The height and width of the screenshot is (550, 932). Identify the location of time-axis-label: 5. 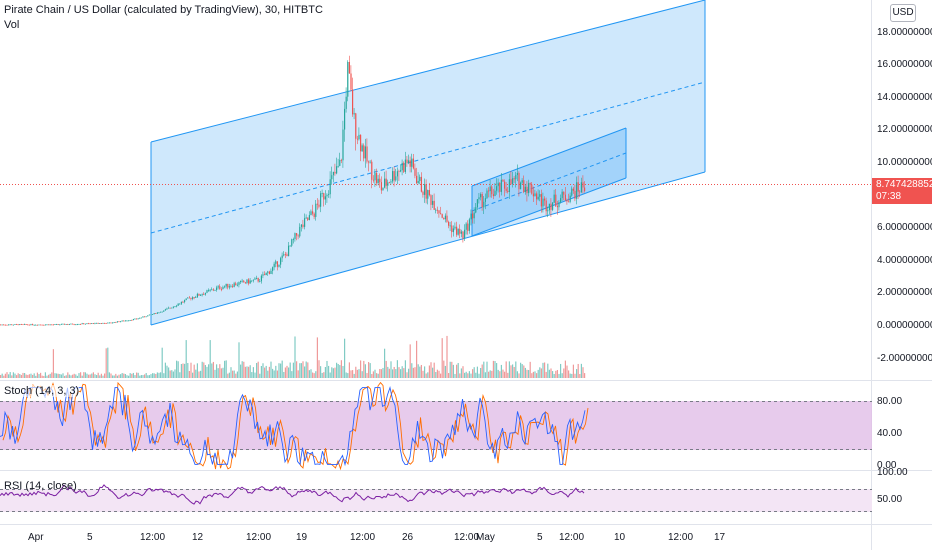
(90, 537).